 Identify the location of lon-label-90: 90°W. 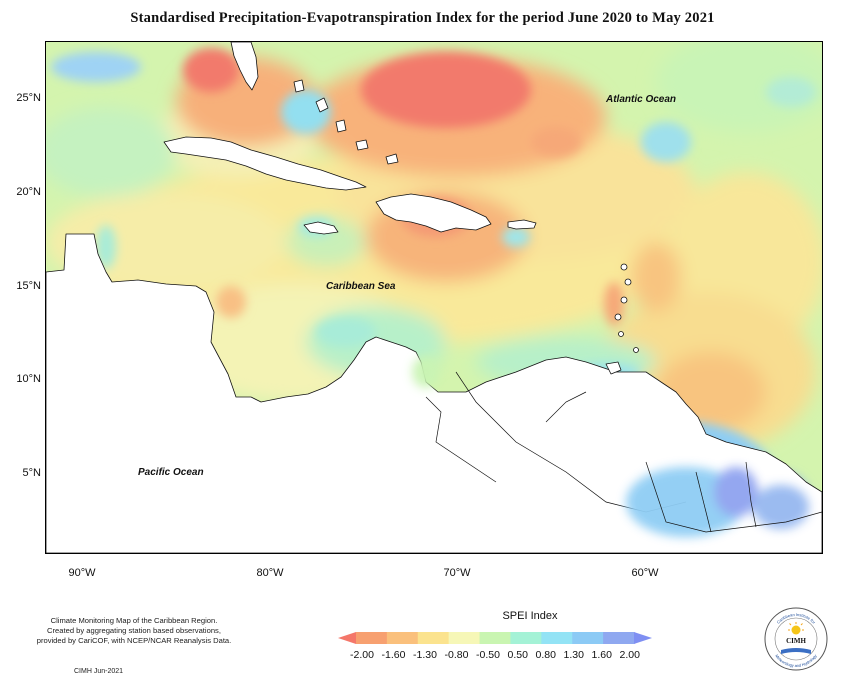
(82, 573).